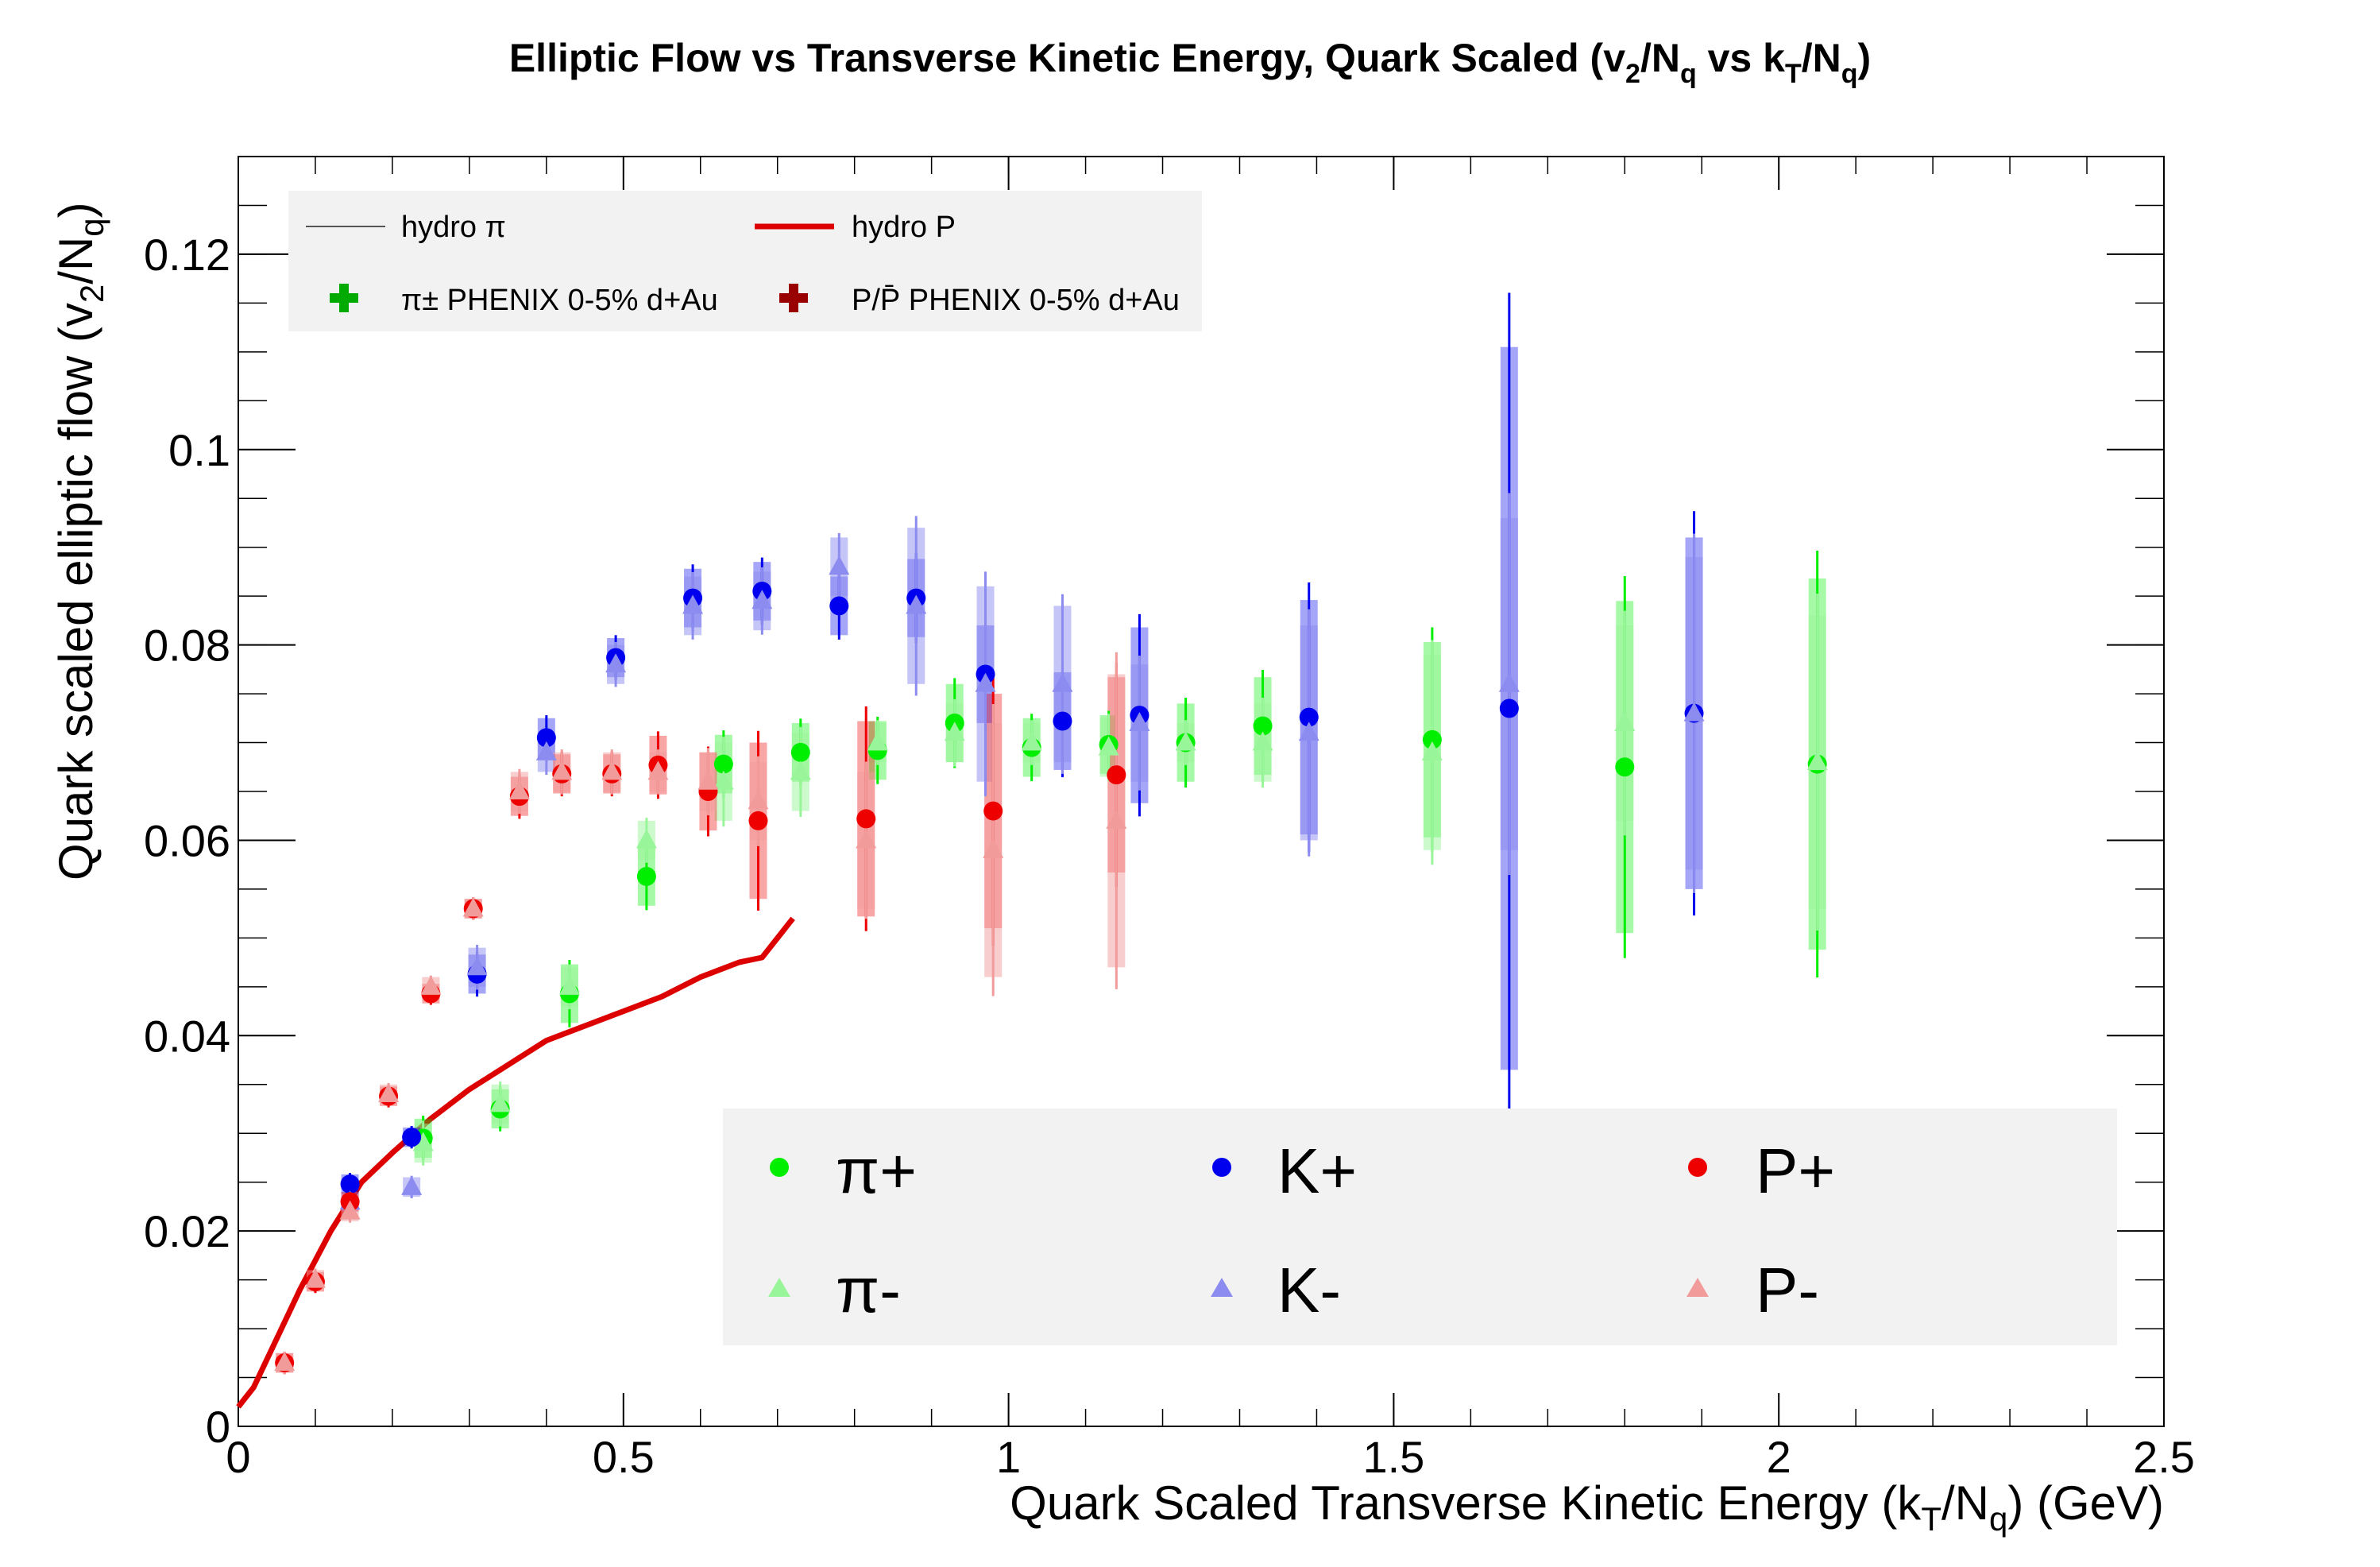 The width and height of the screenshot is (2380, 1567). What do you see at coordinates (199, 450) in the screenshot?
I see `y-tick-label: 0.1` at bounding box center [199, 450].